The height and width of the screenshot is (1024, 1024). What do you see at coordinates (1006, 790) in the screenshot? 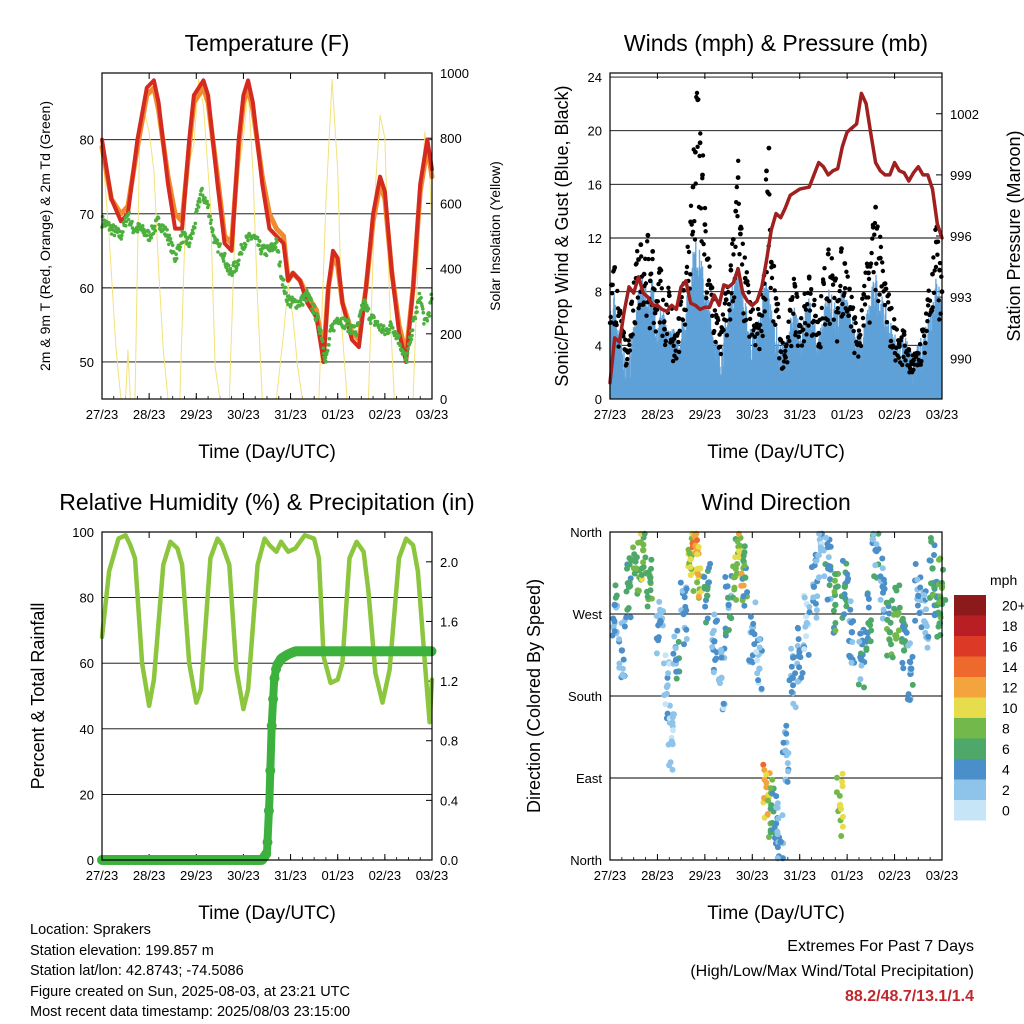
I see `legend-label: 2` at bounding box center [1006, 790].